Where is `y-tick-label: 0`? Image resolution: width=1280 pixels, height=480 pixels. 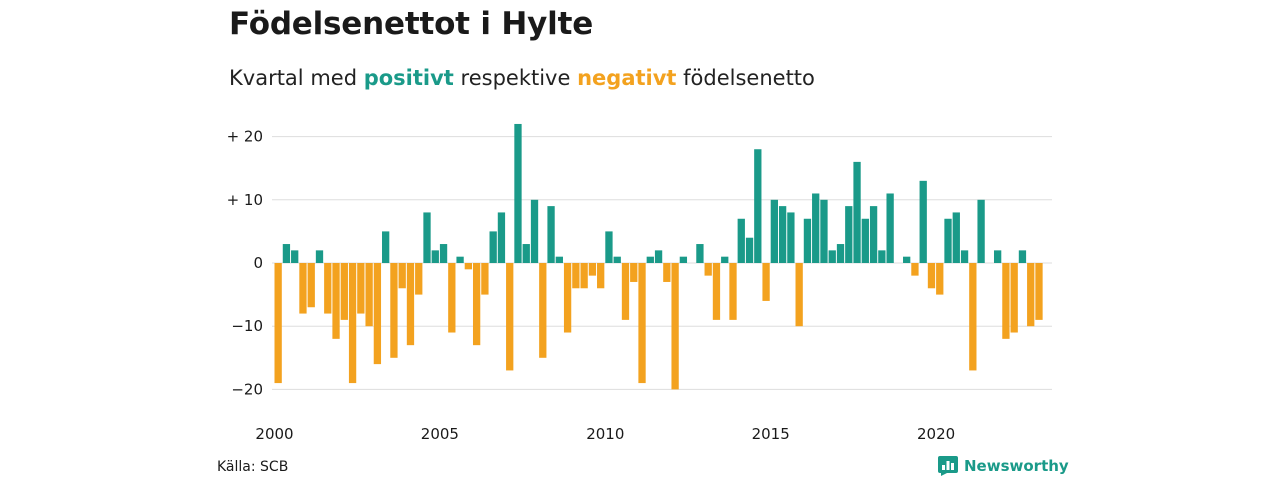 y-tick-label: 0 is located at coordinates (258, 263).